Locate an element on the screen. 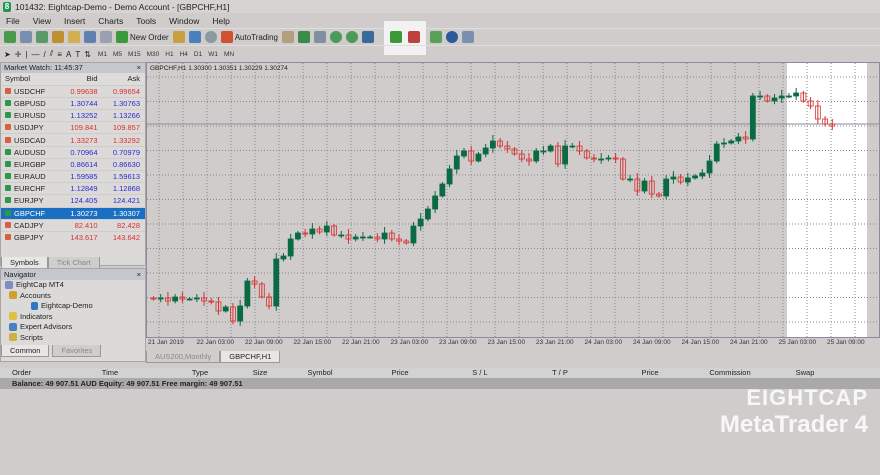  navigator-tabs: Common Favorites is located at coordinates (73, 350).